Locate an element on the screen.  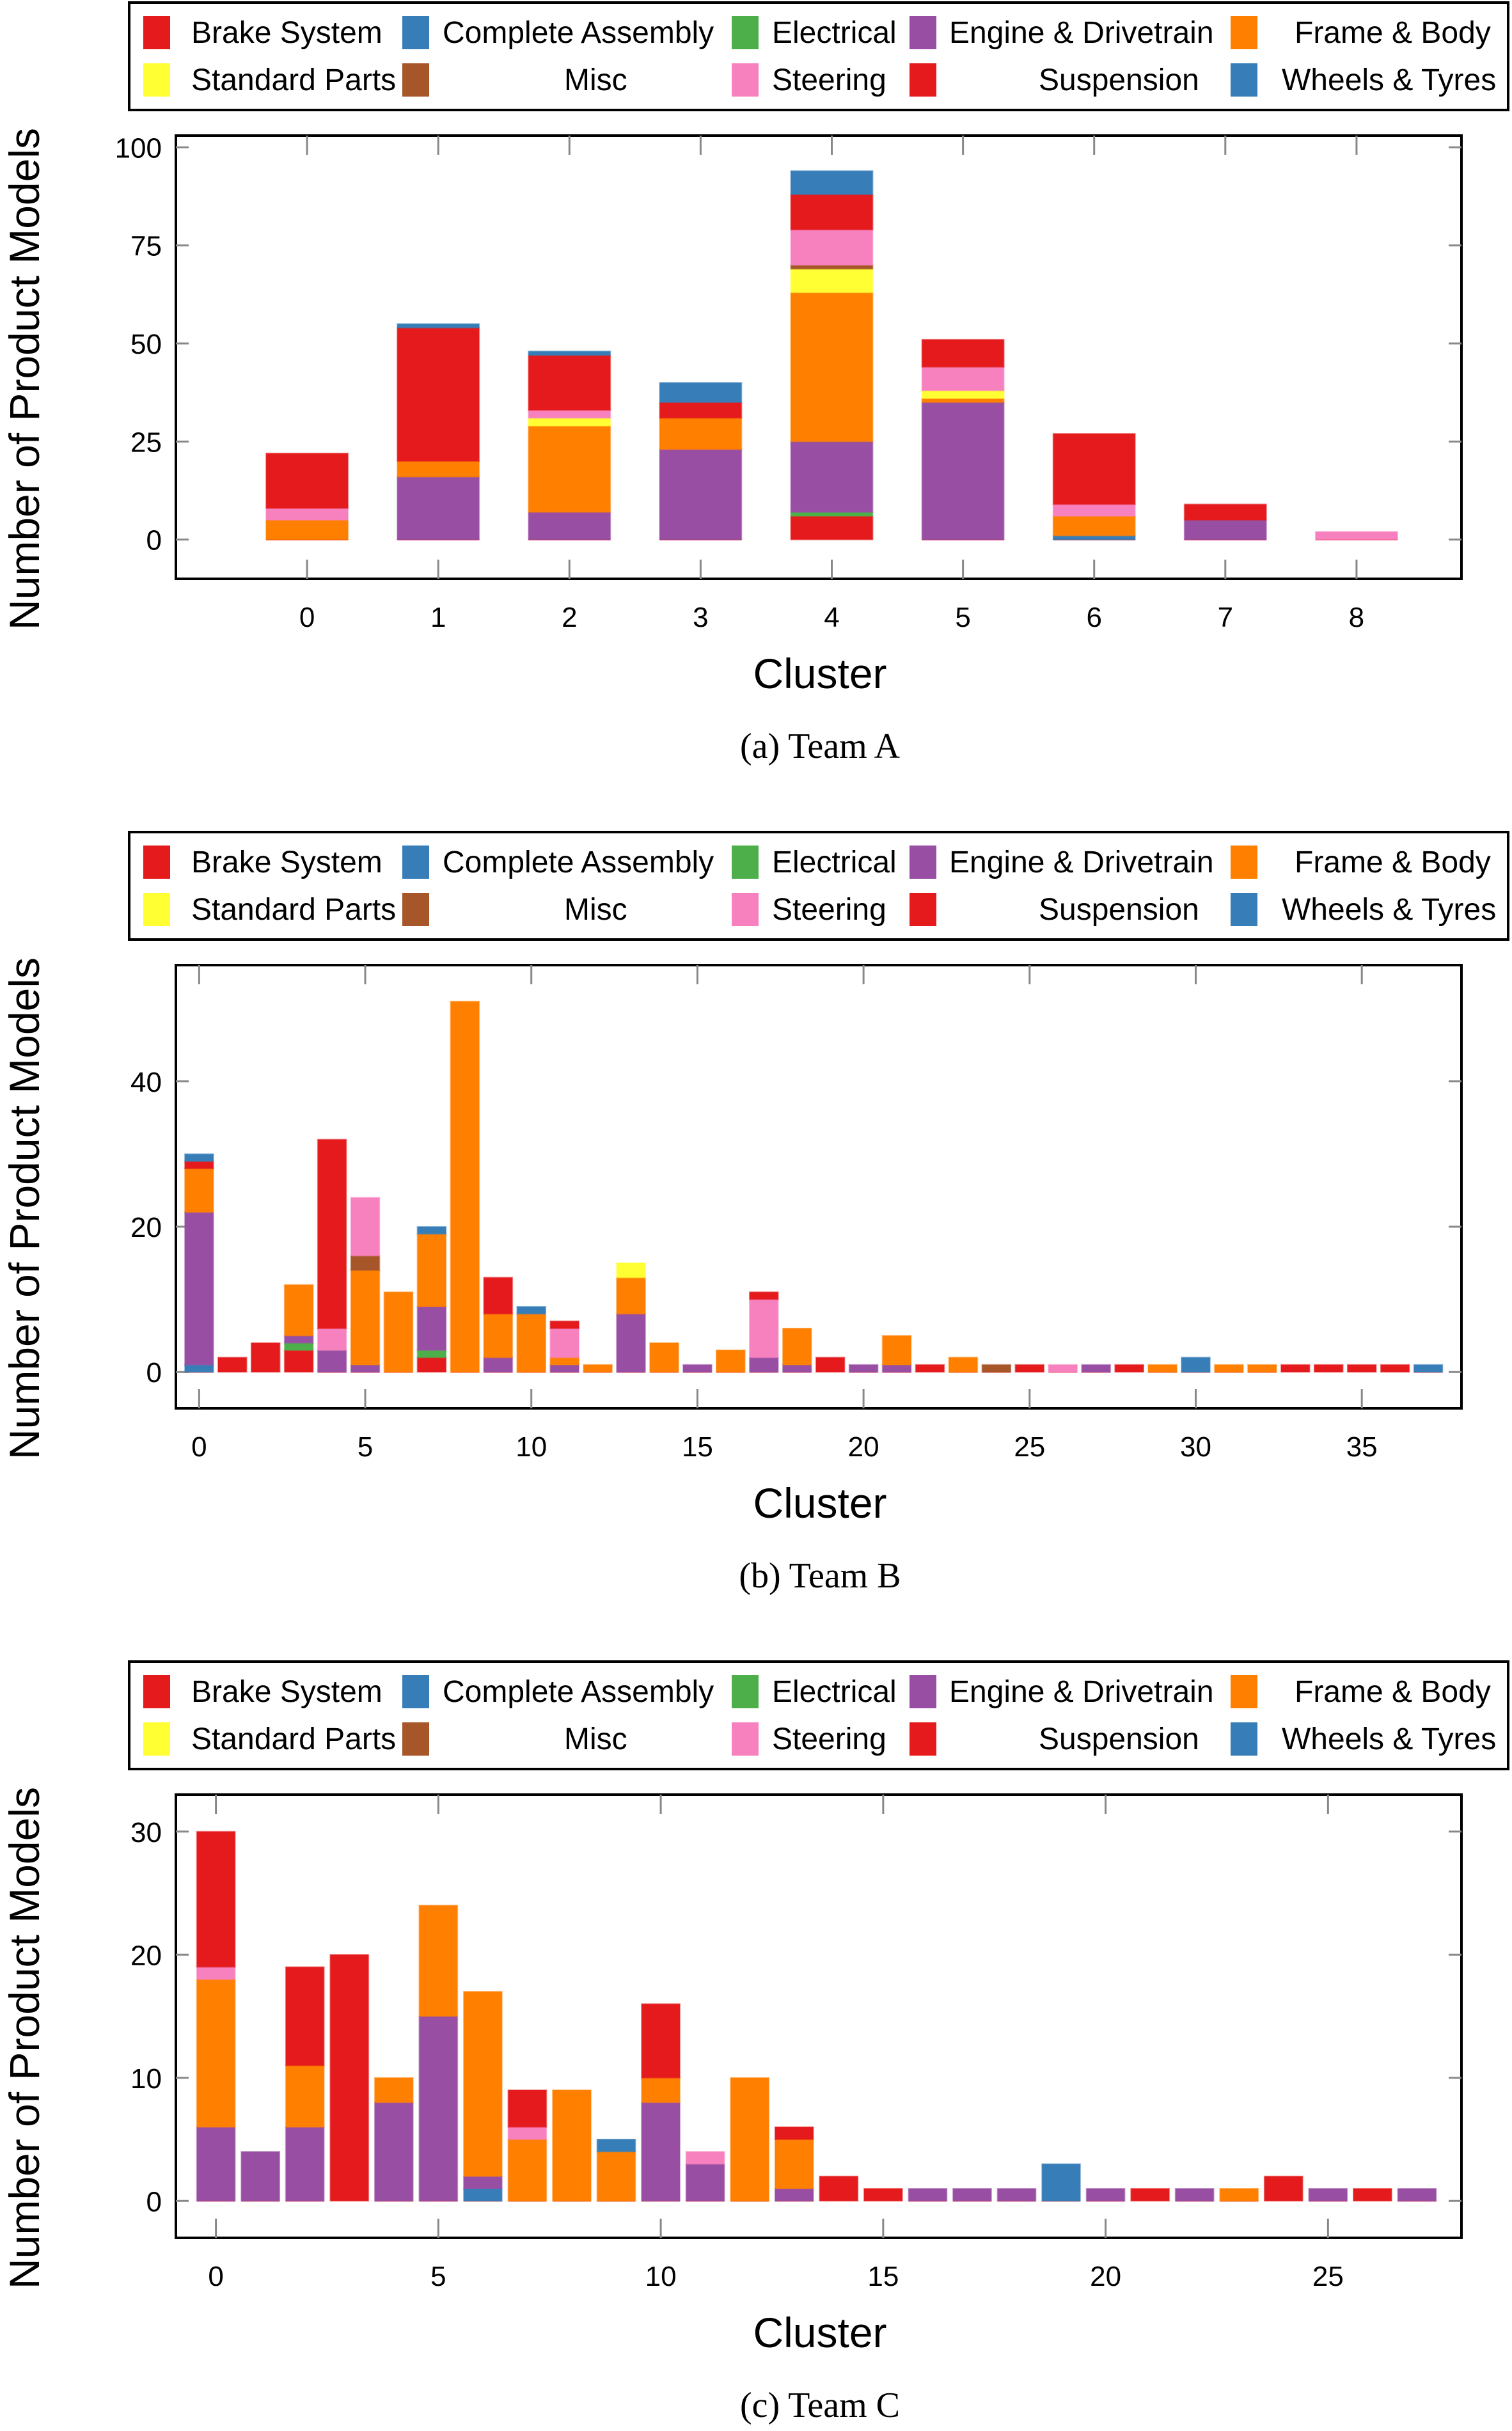
x-tick-label: 0 is located at coordinates (216, 2276).